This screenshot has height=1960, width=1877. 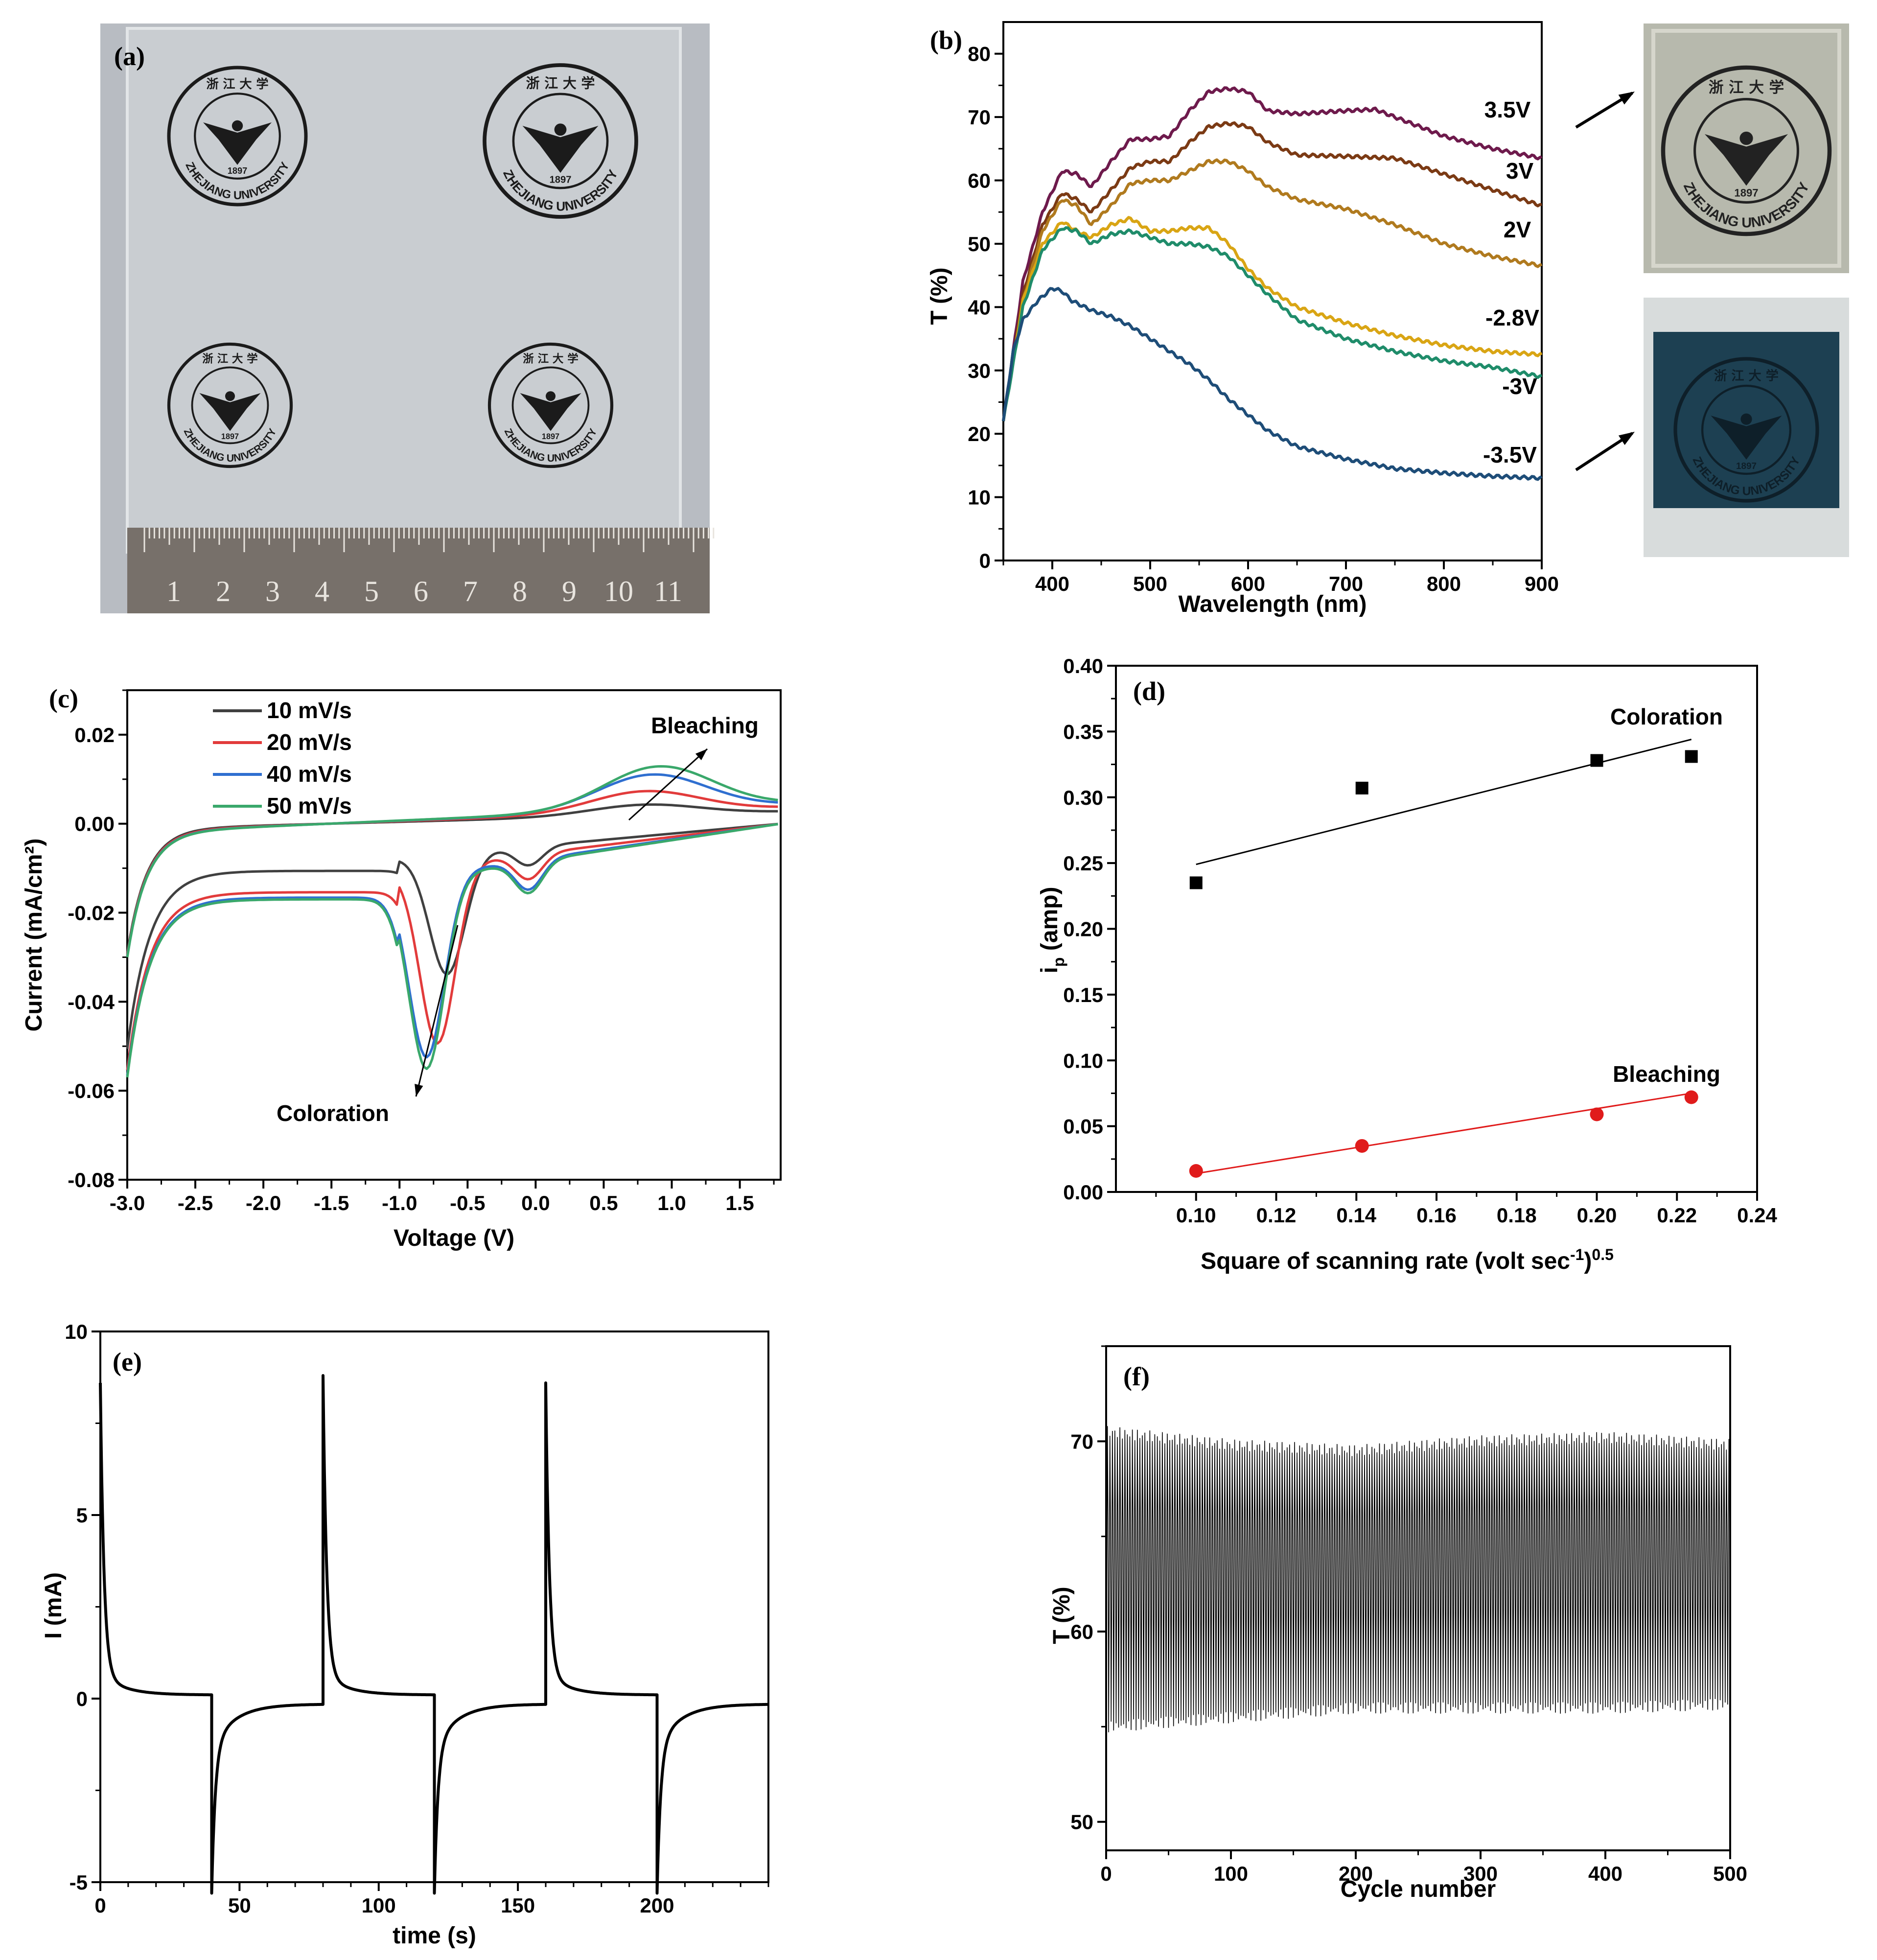 What do you see at coordinates (671, 1202) in the screenshot?
I see `x-tick-label: 1.0` at bounding box center [671, 1202].